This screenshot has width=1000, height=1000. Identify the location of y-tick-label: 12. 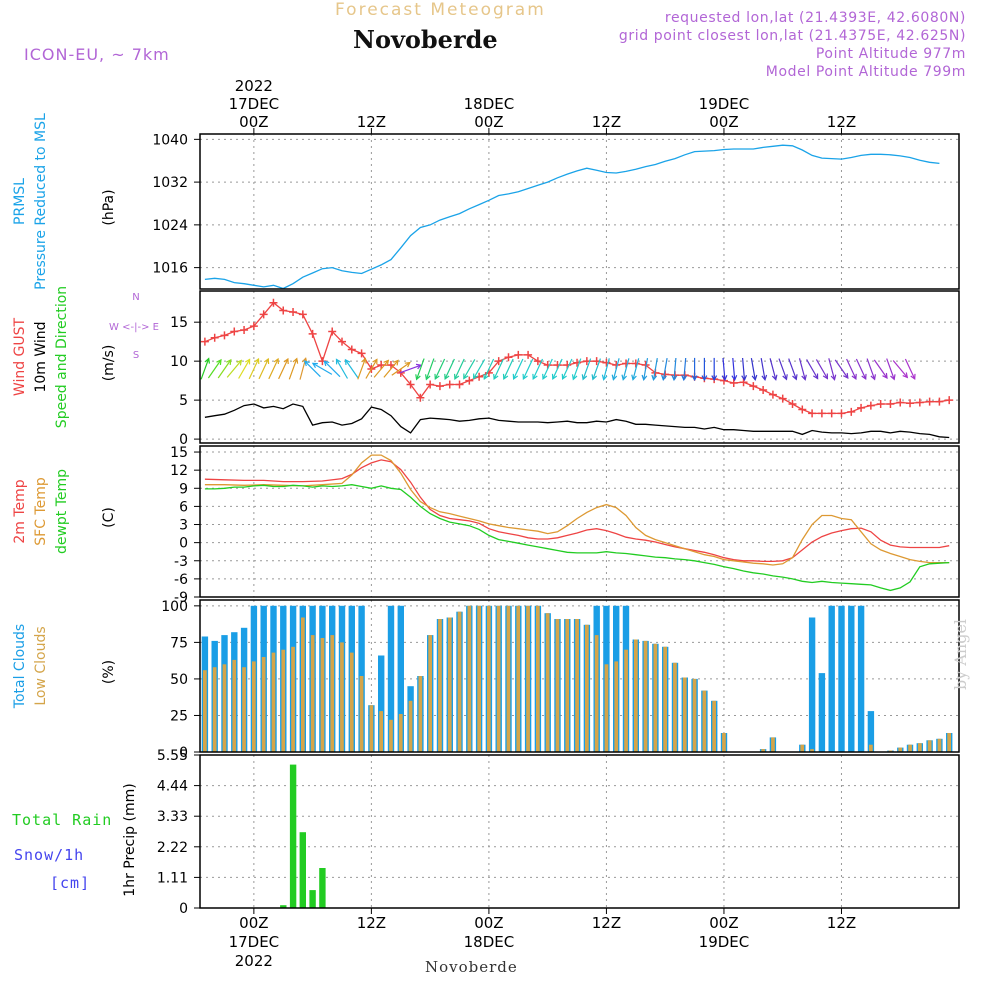
(179, 471).